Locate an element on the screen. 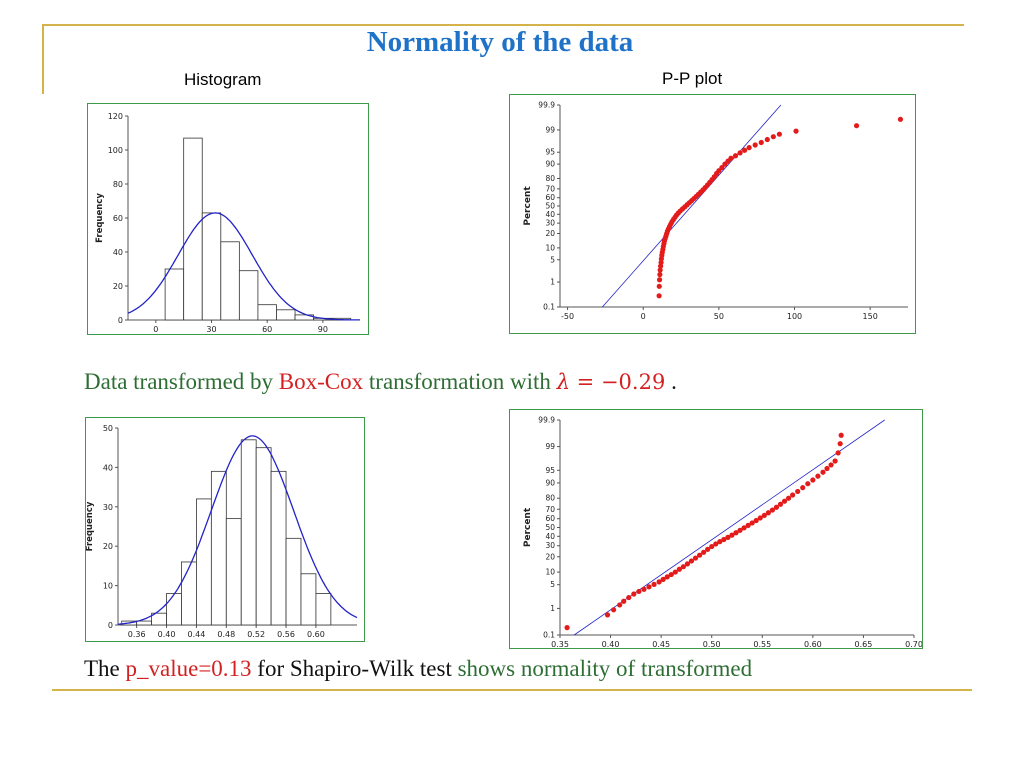  y-tick-label: 90 is located at coordinates (550, 164).